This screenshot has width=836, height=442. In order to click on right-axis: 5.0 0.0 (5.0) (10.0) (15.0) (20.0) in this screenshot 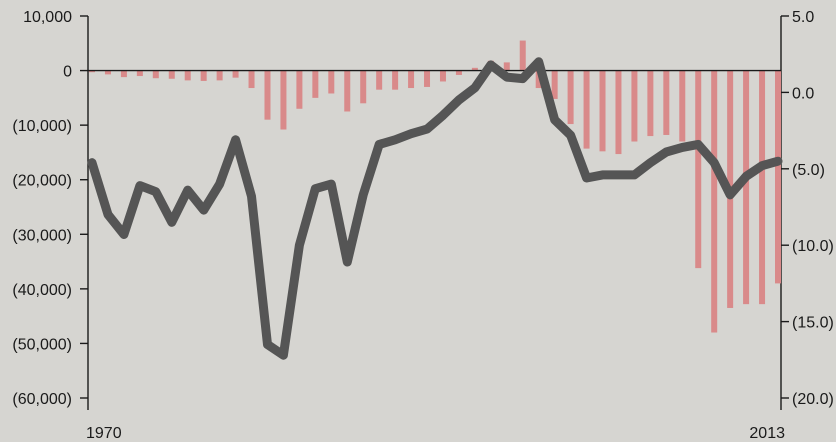, I will do `click(807, 209)`.